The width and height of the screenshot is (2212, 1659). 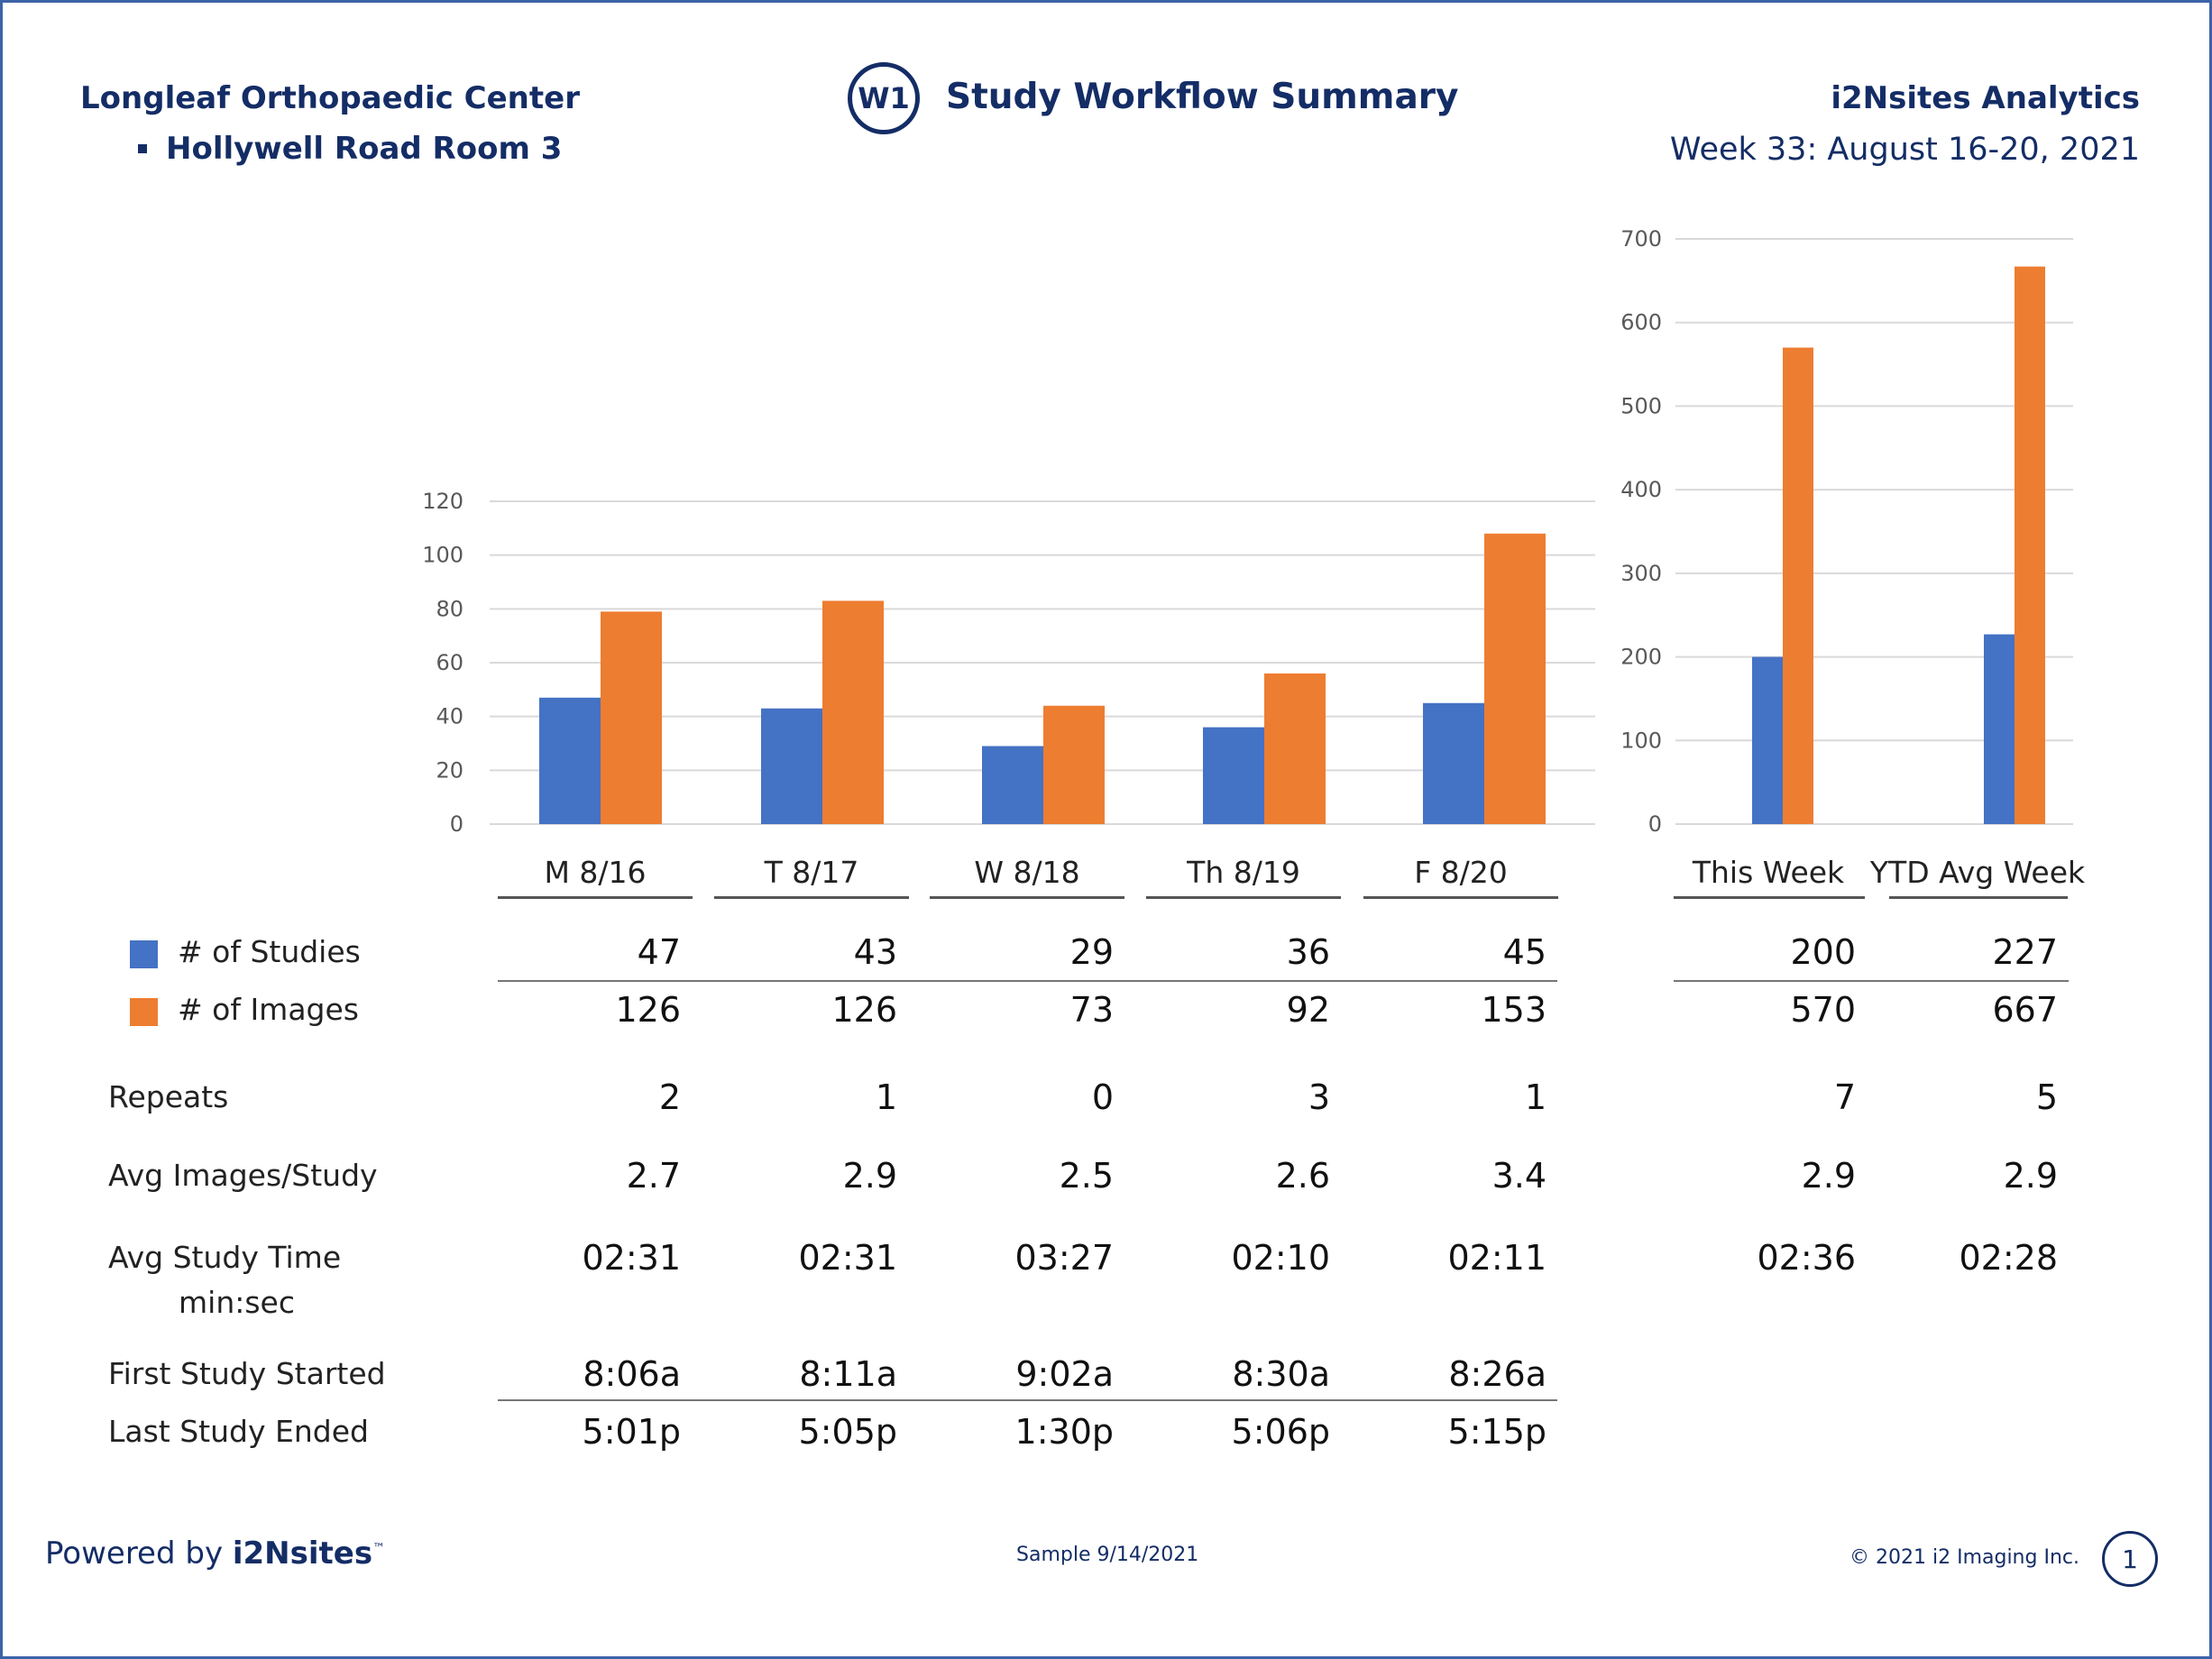 What do you see at coordinates (379, 1548) in the screenshot?
I see `trademark: ™` at bounding box center [379, 1548].